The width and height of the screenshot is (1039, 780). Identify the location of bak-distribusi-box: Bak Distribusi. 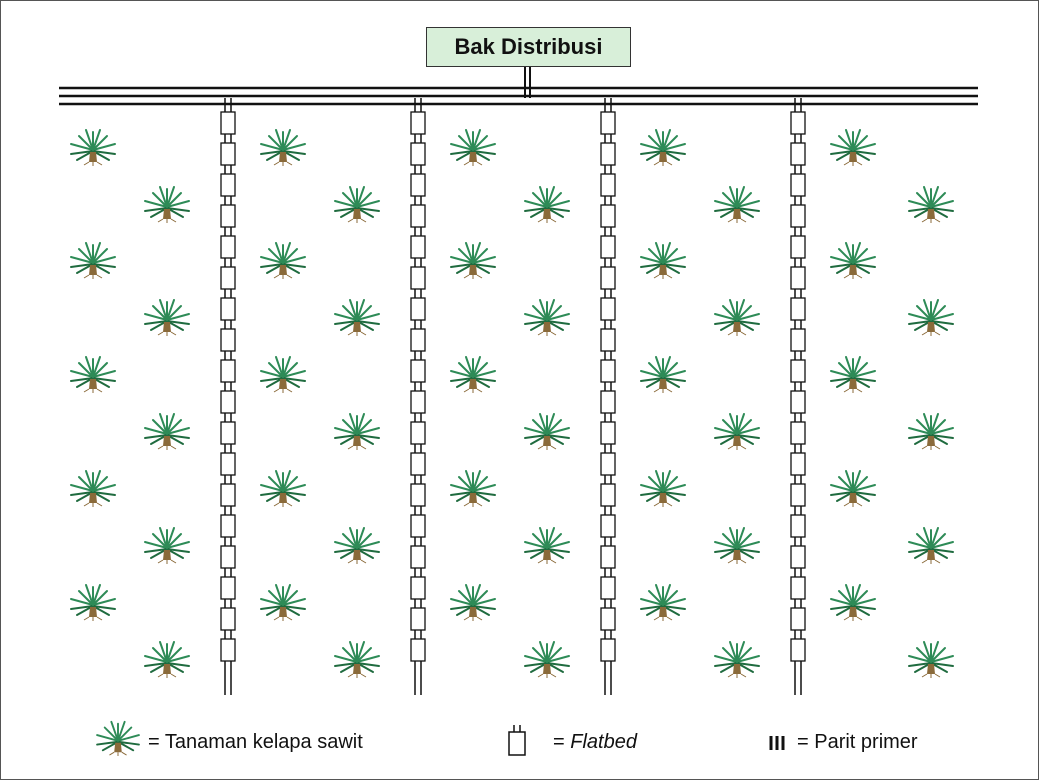
(528, 47).